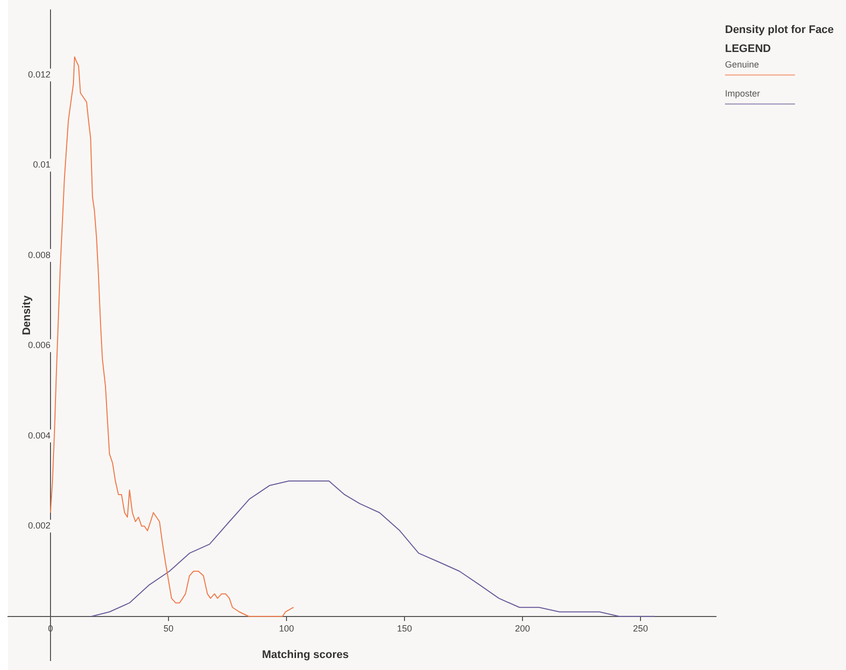 The image size is (846, 670). What do you see at coordinates (779, 30) in the screenshot?
I see `text: Density plot for Face` at bounding box center [779, 30].